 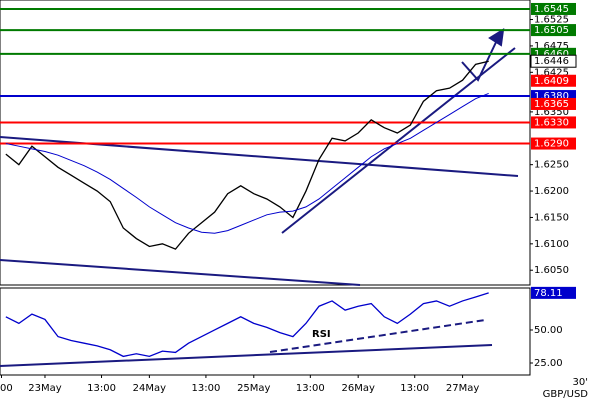 What do you see at coordinates (480, 59) in the screenshot?
I see `arrow` at bounding box center [480, 59].